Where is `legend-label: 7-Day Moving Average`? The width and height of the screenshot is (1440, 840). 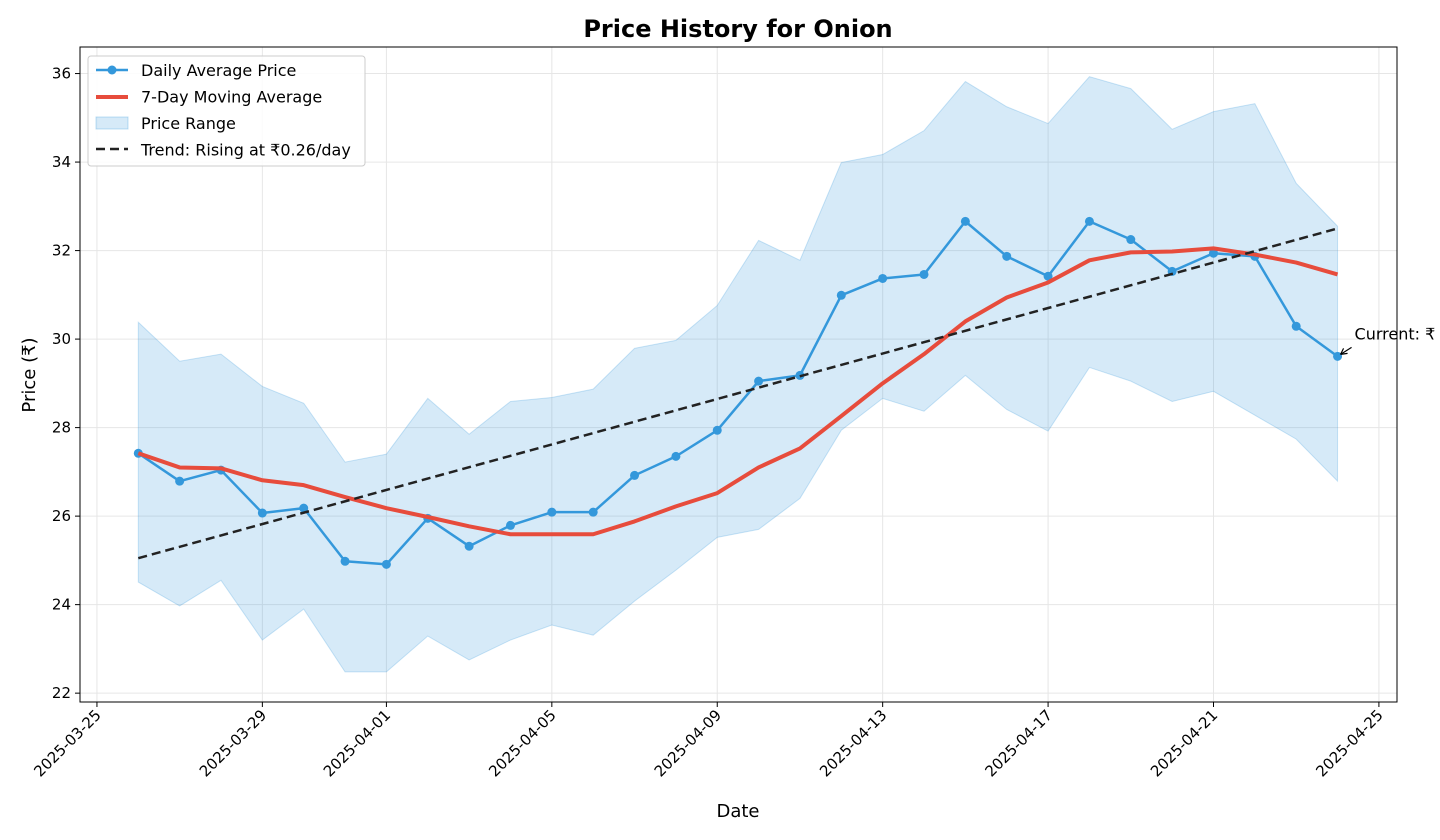 legend-label: 7-Day Moving Average is located at coordinates (231, 97).